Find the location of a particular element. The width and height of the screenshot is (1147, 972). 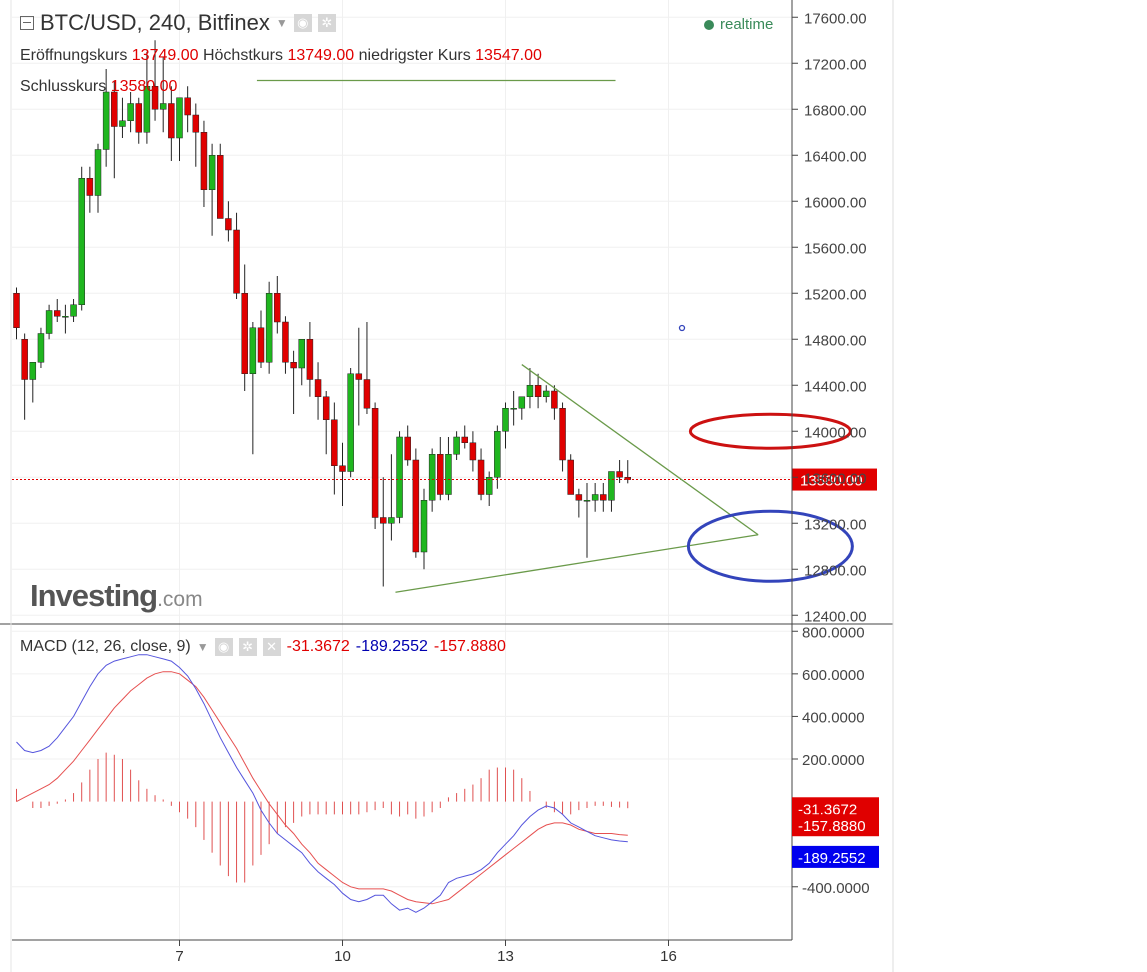

time-tick-label: 16 is located at coordinates (668, 956).